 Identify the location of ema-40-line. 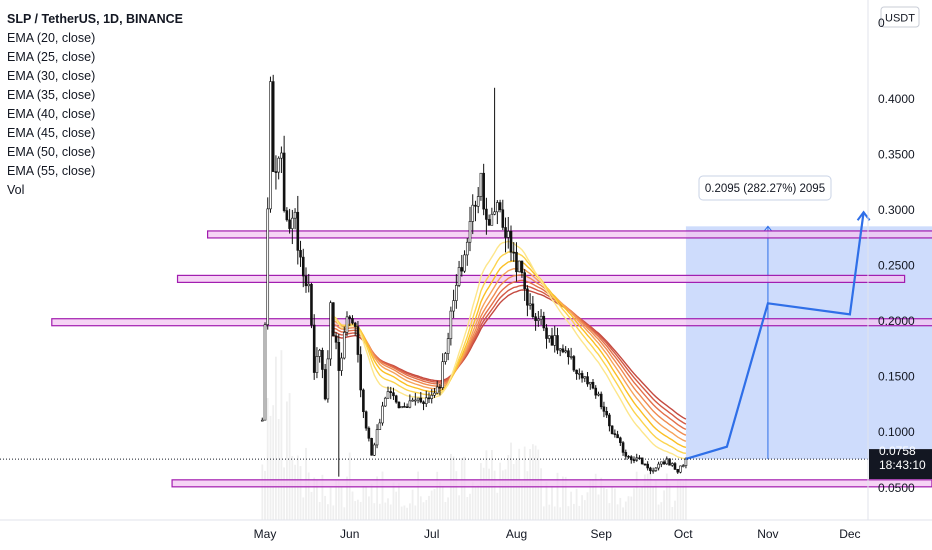
(508, 355).